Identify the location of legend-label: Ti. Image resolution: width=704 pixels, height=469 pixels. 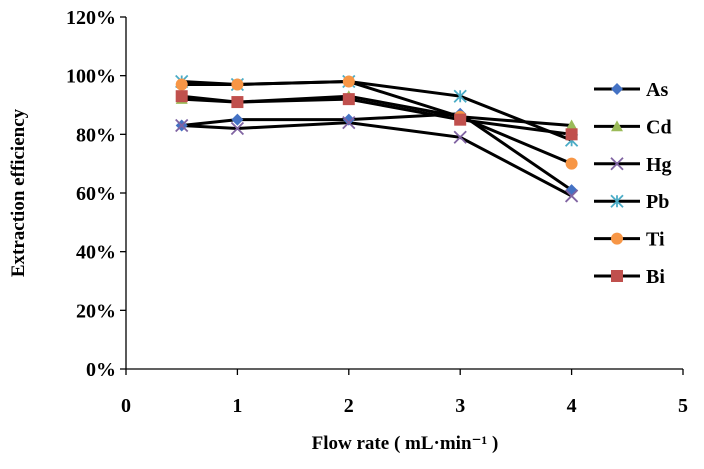
(655, 240).